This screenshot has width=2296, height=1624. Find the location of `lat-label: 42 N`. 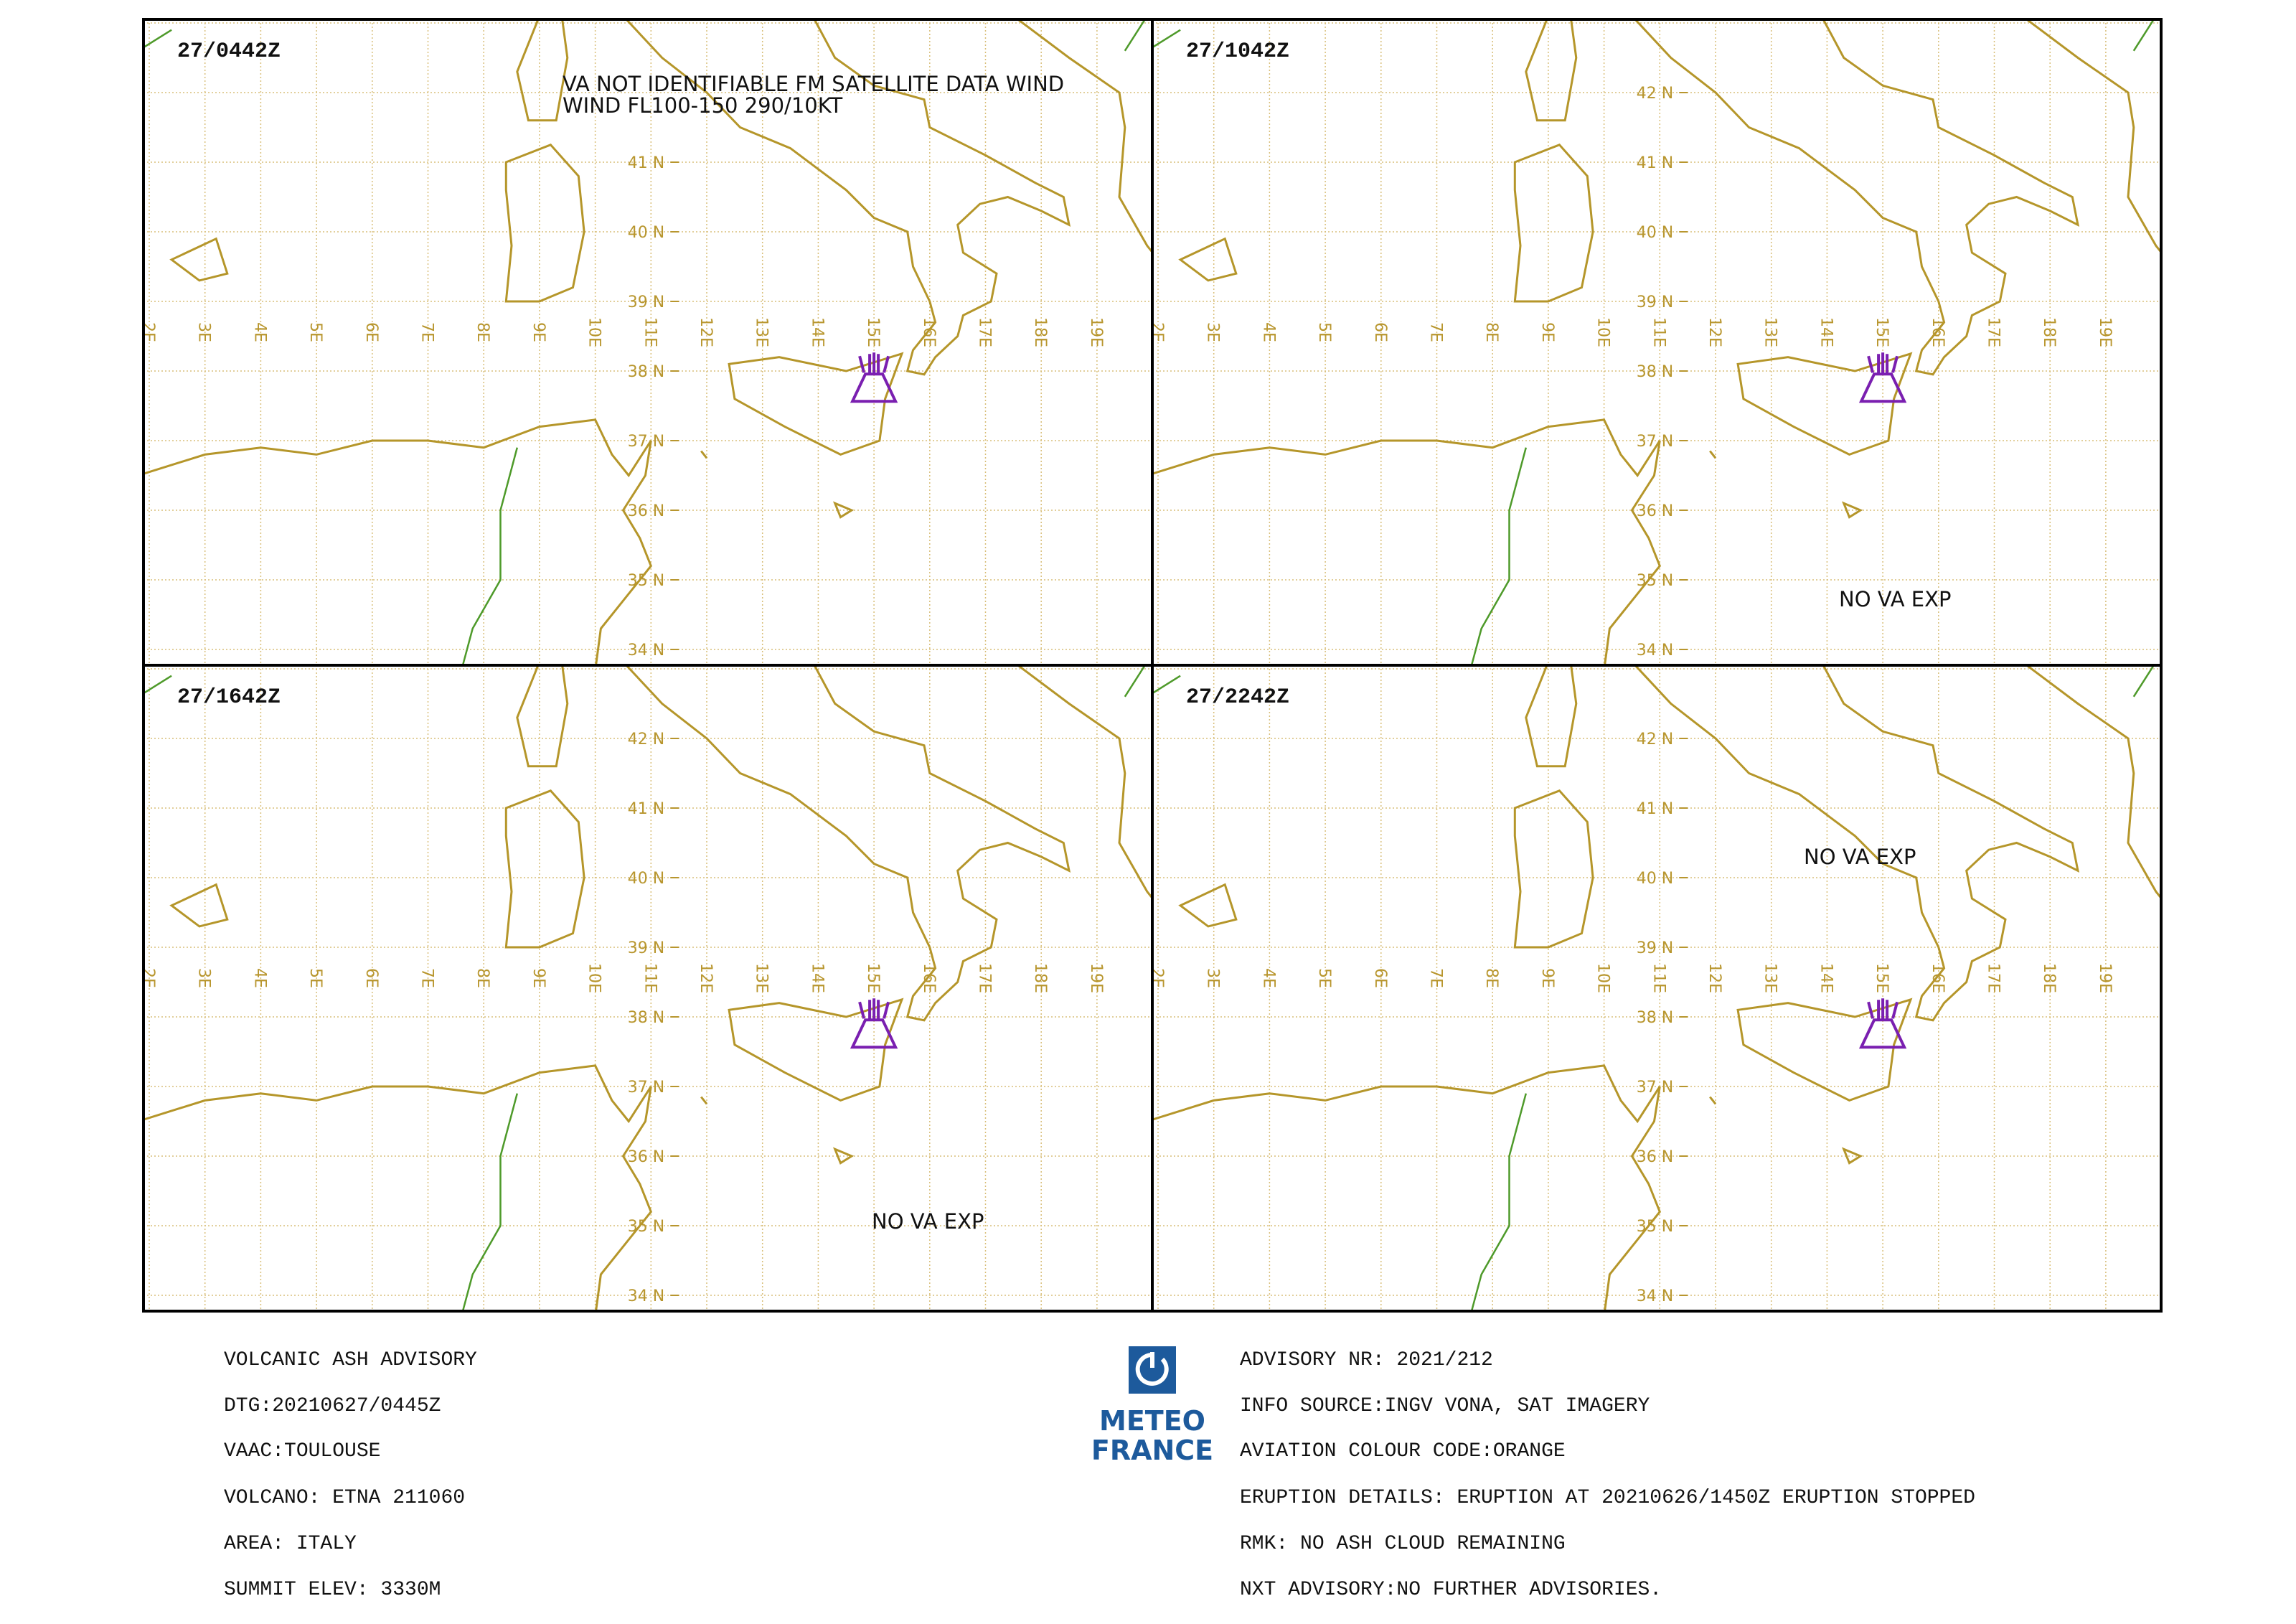

lat-label: 42 N is located at coordinates (646, 739).